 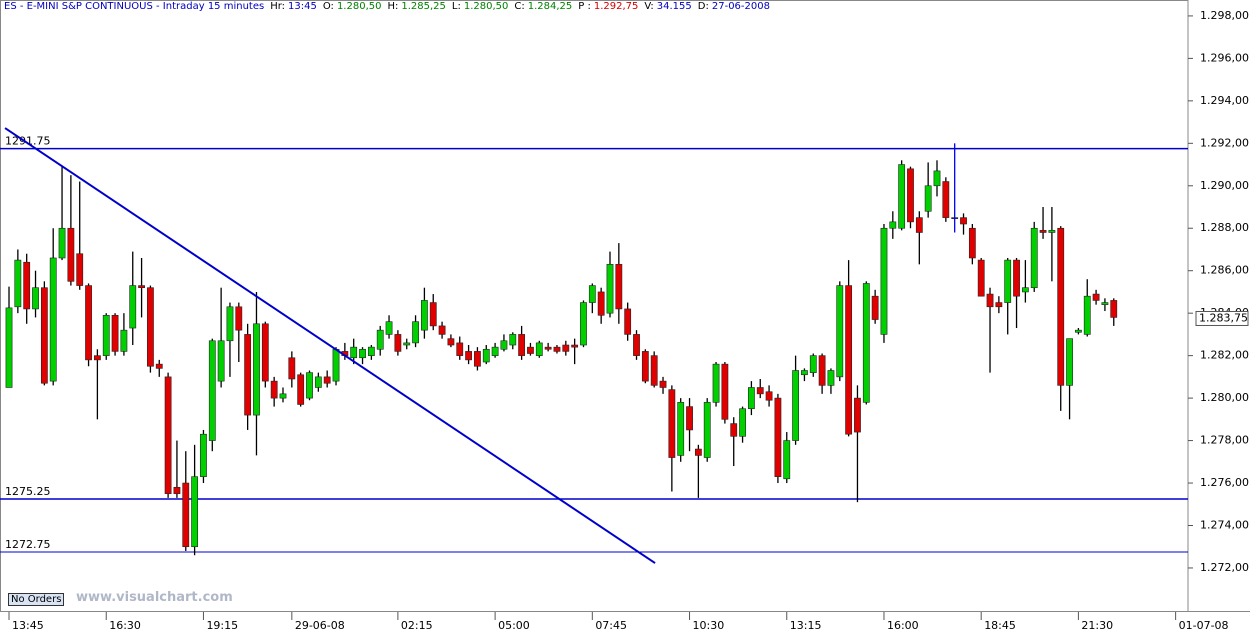 I want to click on field-value: 1.280,50, so click(x=359, y=6).